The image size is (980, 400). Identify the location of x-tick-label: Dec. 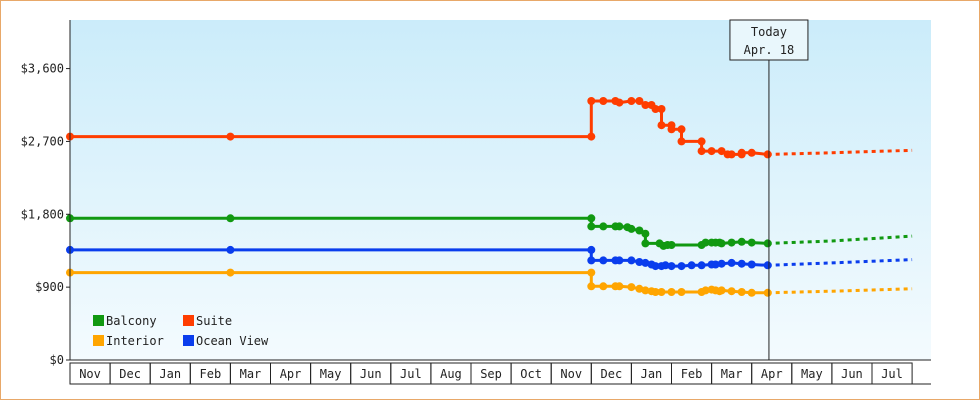
(130, 374).